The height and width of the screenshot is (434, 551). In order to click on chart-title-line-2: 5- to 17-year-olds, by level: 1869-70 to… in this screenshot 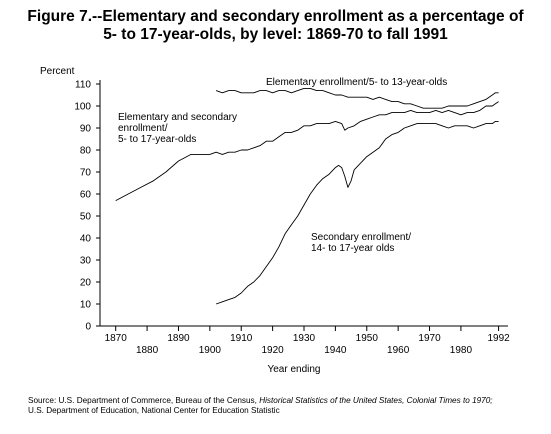, I will do `click(275, 34)`.